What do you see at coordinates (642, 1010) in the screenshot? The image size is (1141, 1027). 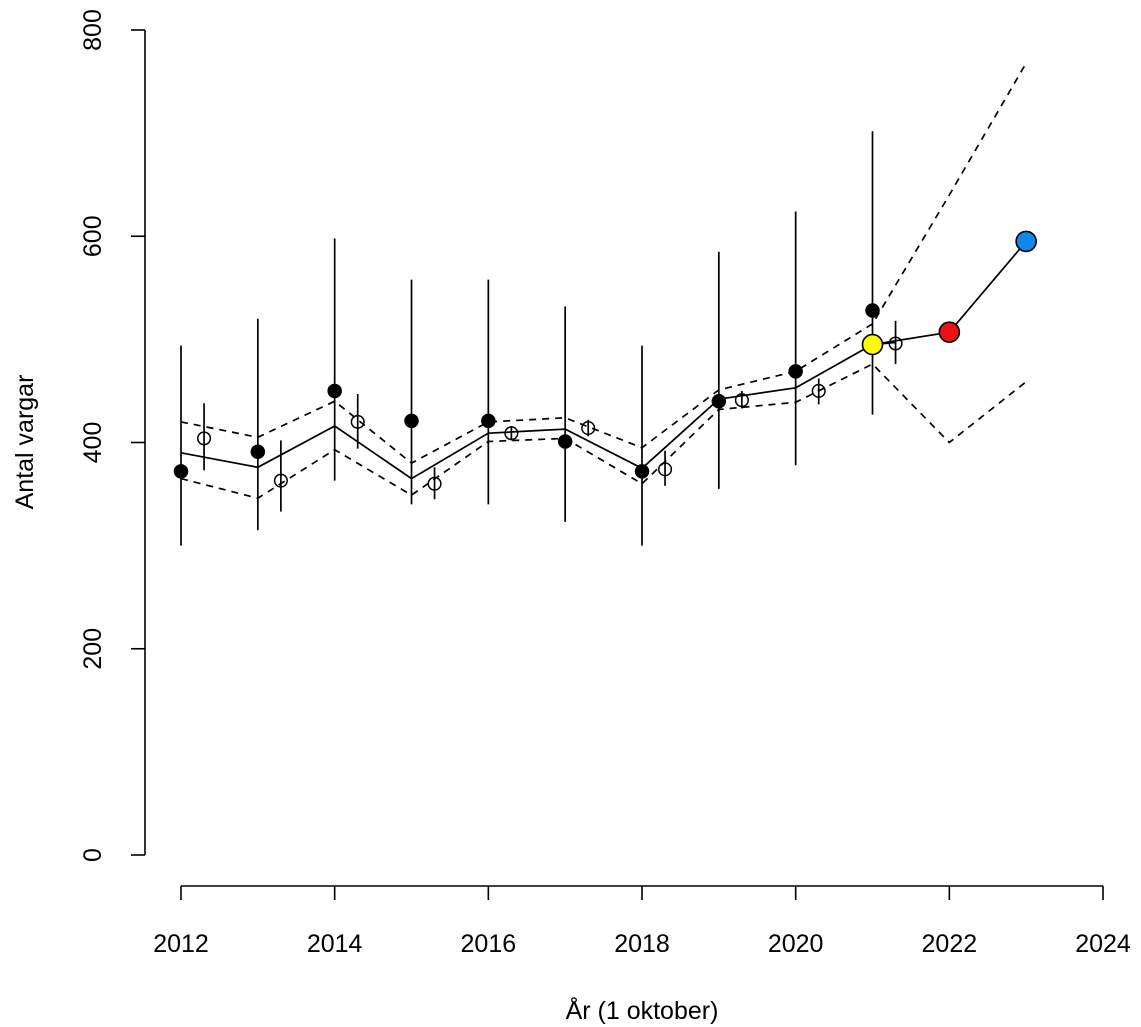 I see `x-axis-title: År (1 oktober)` at bounding box center [642, 1010].